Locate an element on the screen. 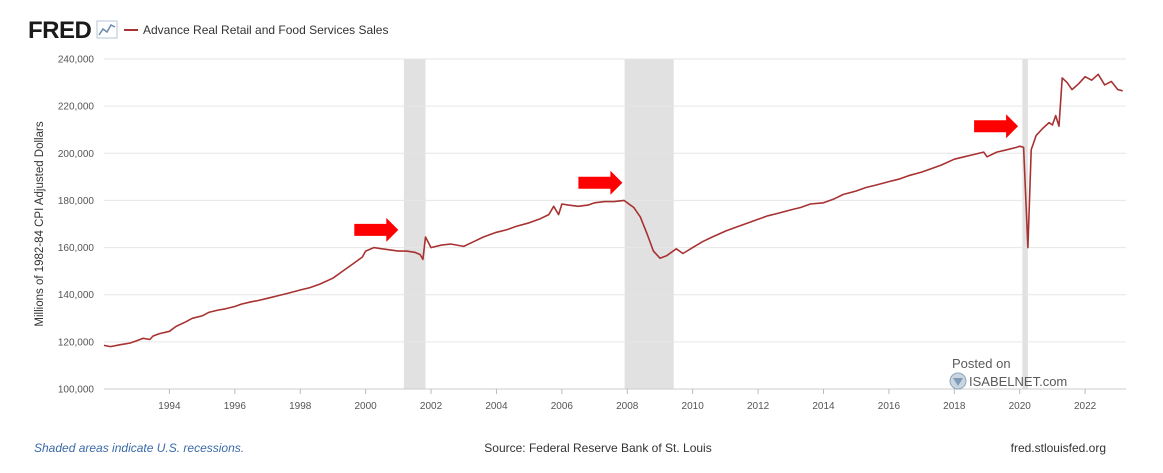 The width and height of the screenshot is (1163, 473). recession-note: Shaded areas indicate U.S. recessions. is located at coordinates (139, 448).